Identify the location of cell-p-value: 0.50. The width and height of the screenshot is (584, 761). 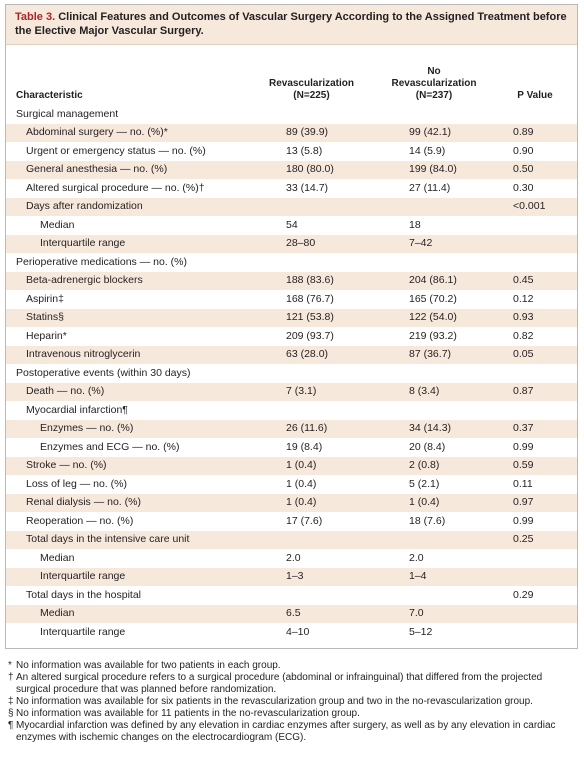
(535, 169).